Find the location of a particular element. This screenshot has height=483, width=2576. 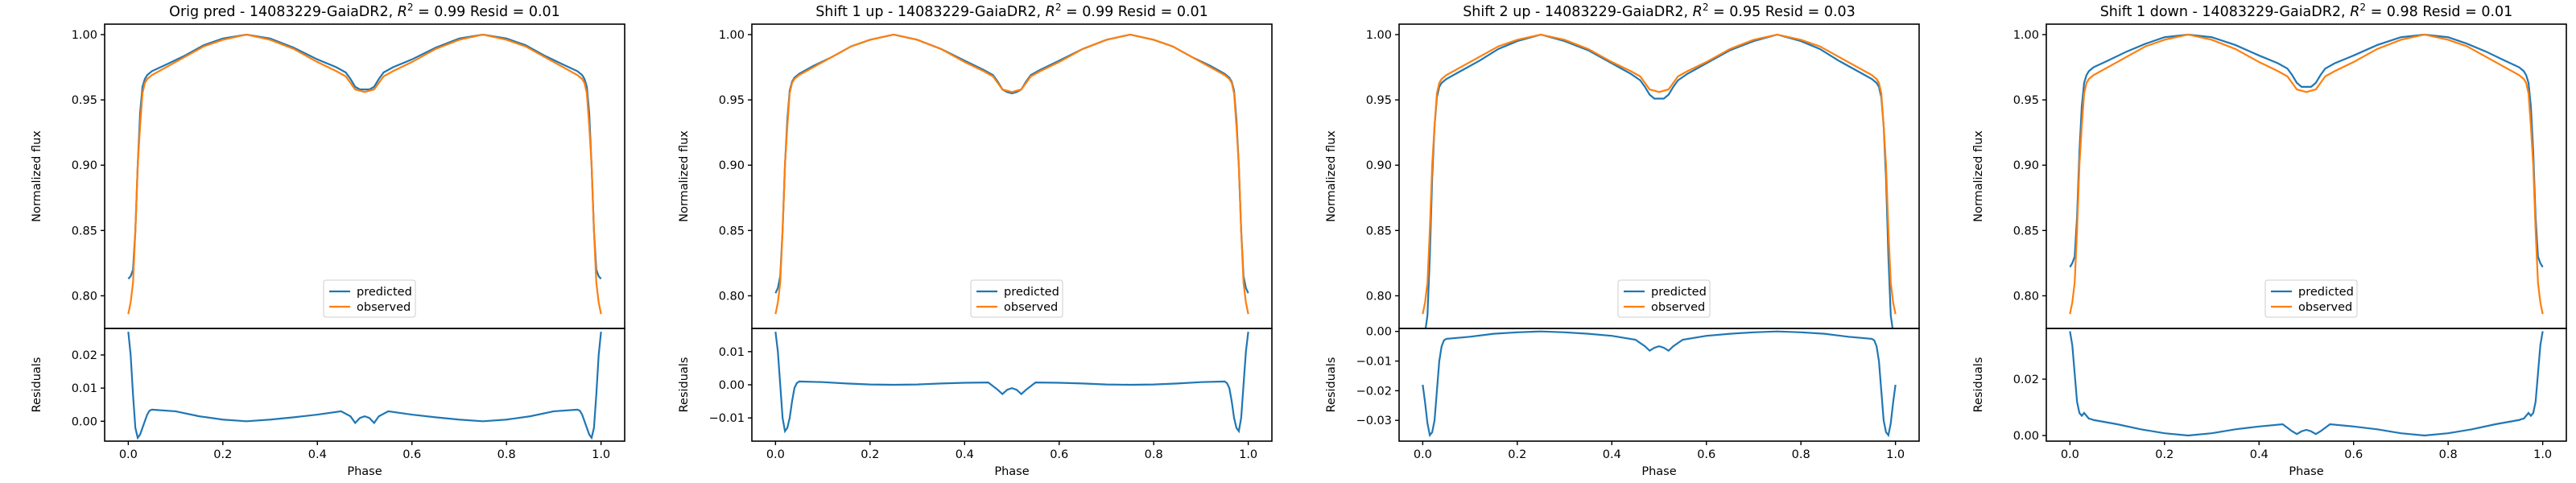

chart-title-text: Shift 2 up - 14083229-GaiaDR2, is located at coordinates (1577, 12).